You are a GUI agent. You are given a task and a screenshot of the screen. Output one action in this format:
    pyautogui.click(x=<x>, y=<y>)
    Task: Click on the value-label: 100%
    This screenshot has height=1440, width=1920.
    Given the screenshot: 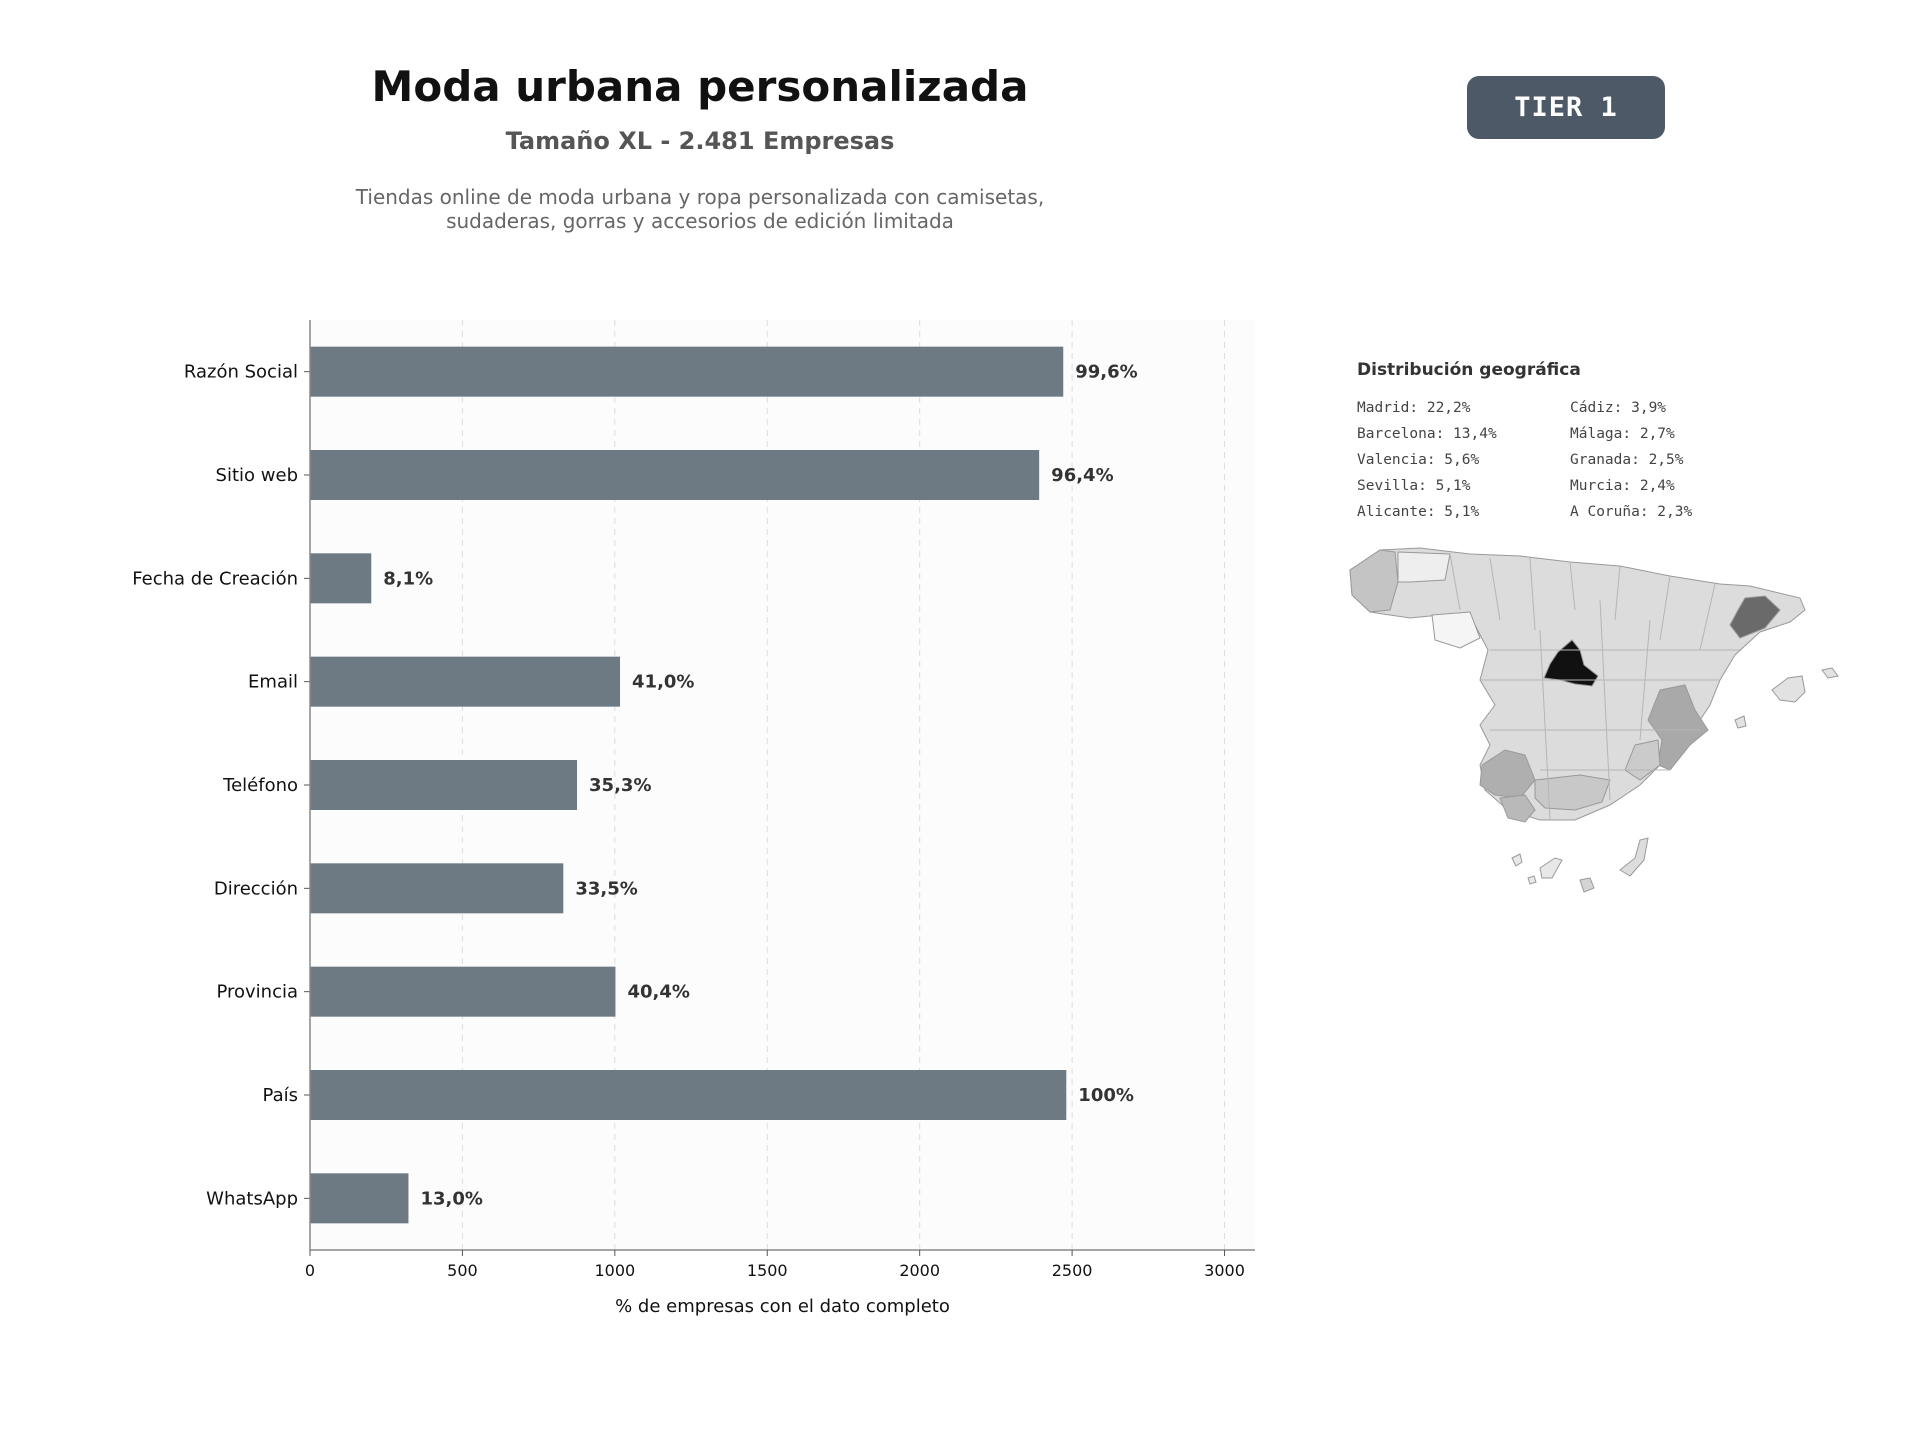 What is the action you would take?
    pyautogui.click(x=1106, y=1095)
    